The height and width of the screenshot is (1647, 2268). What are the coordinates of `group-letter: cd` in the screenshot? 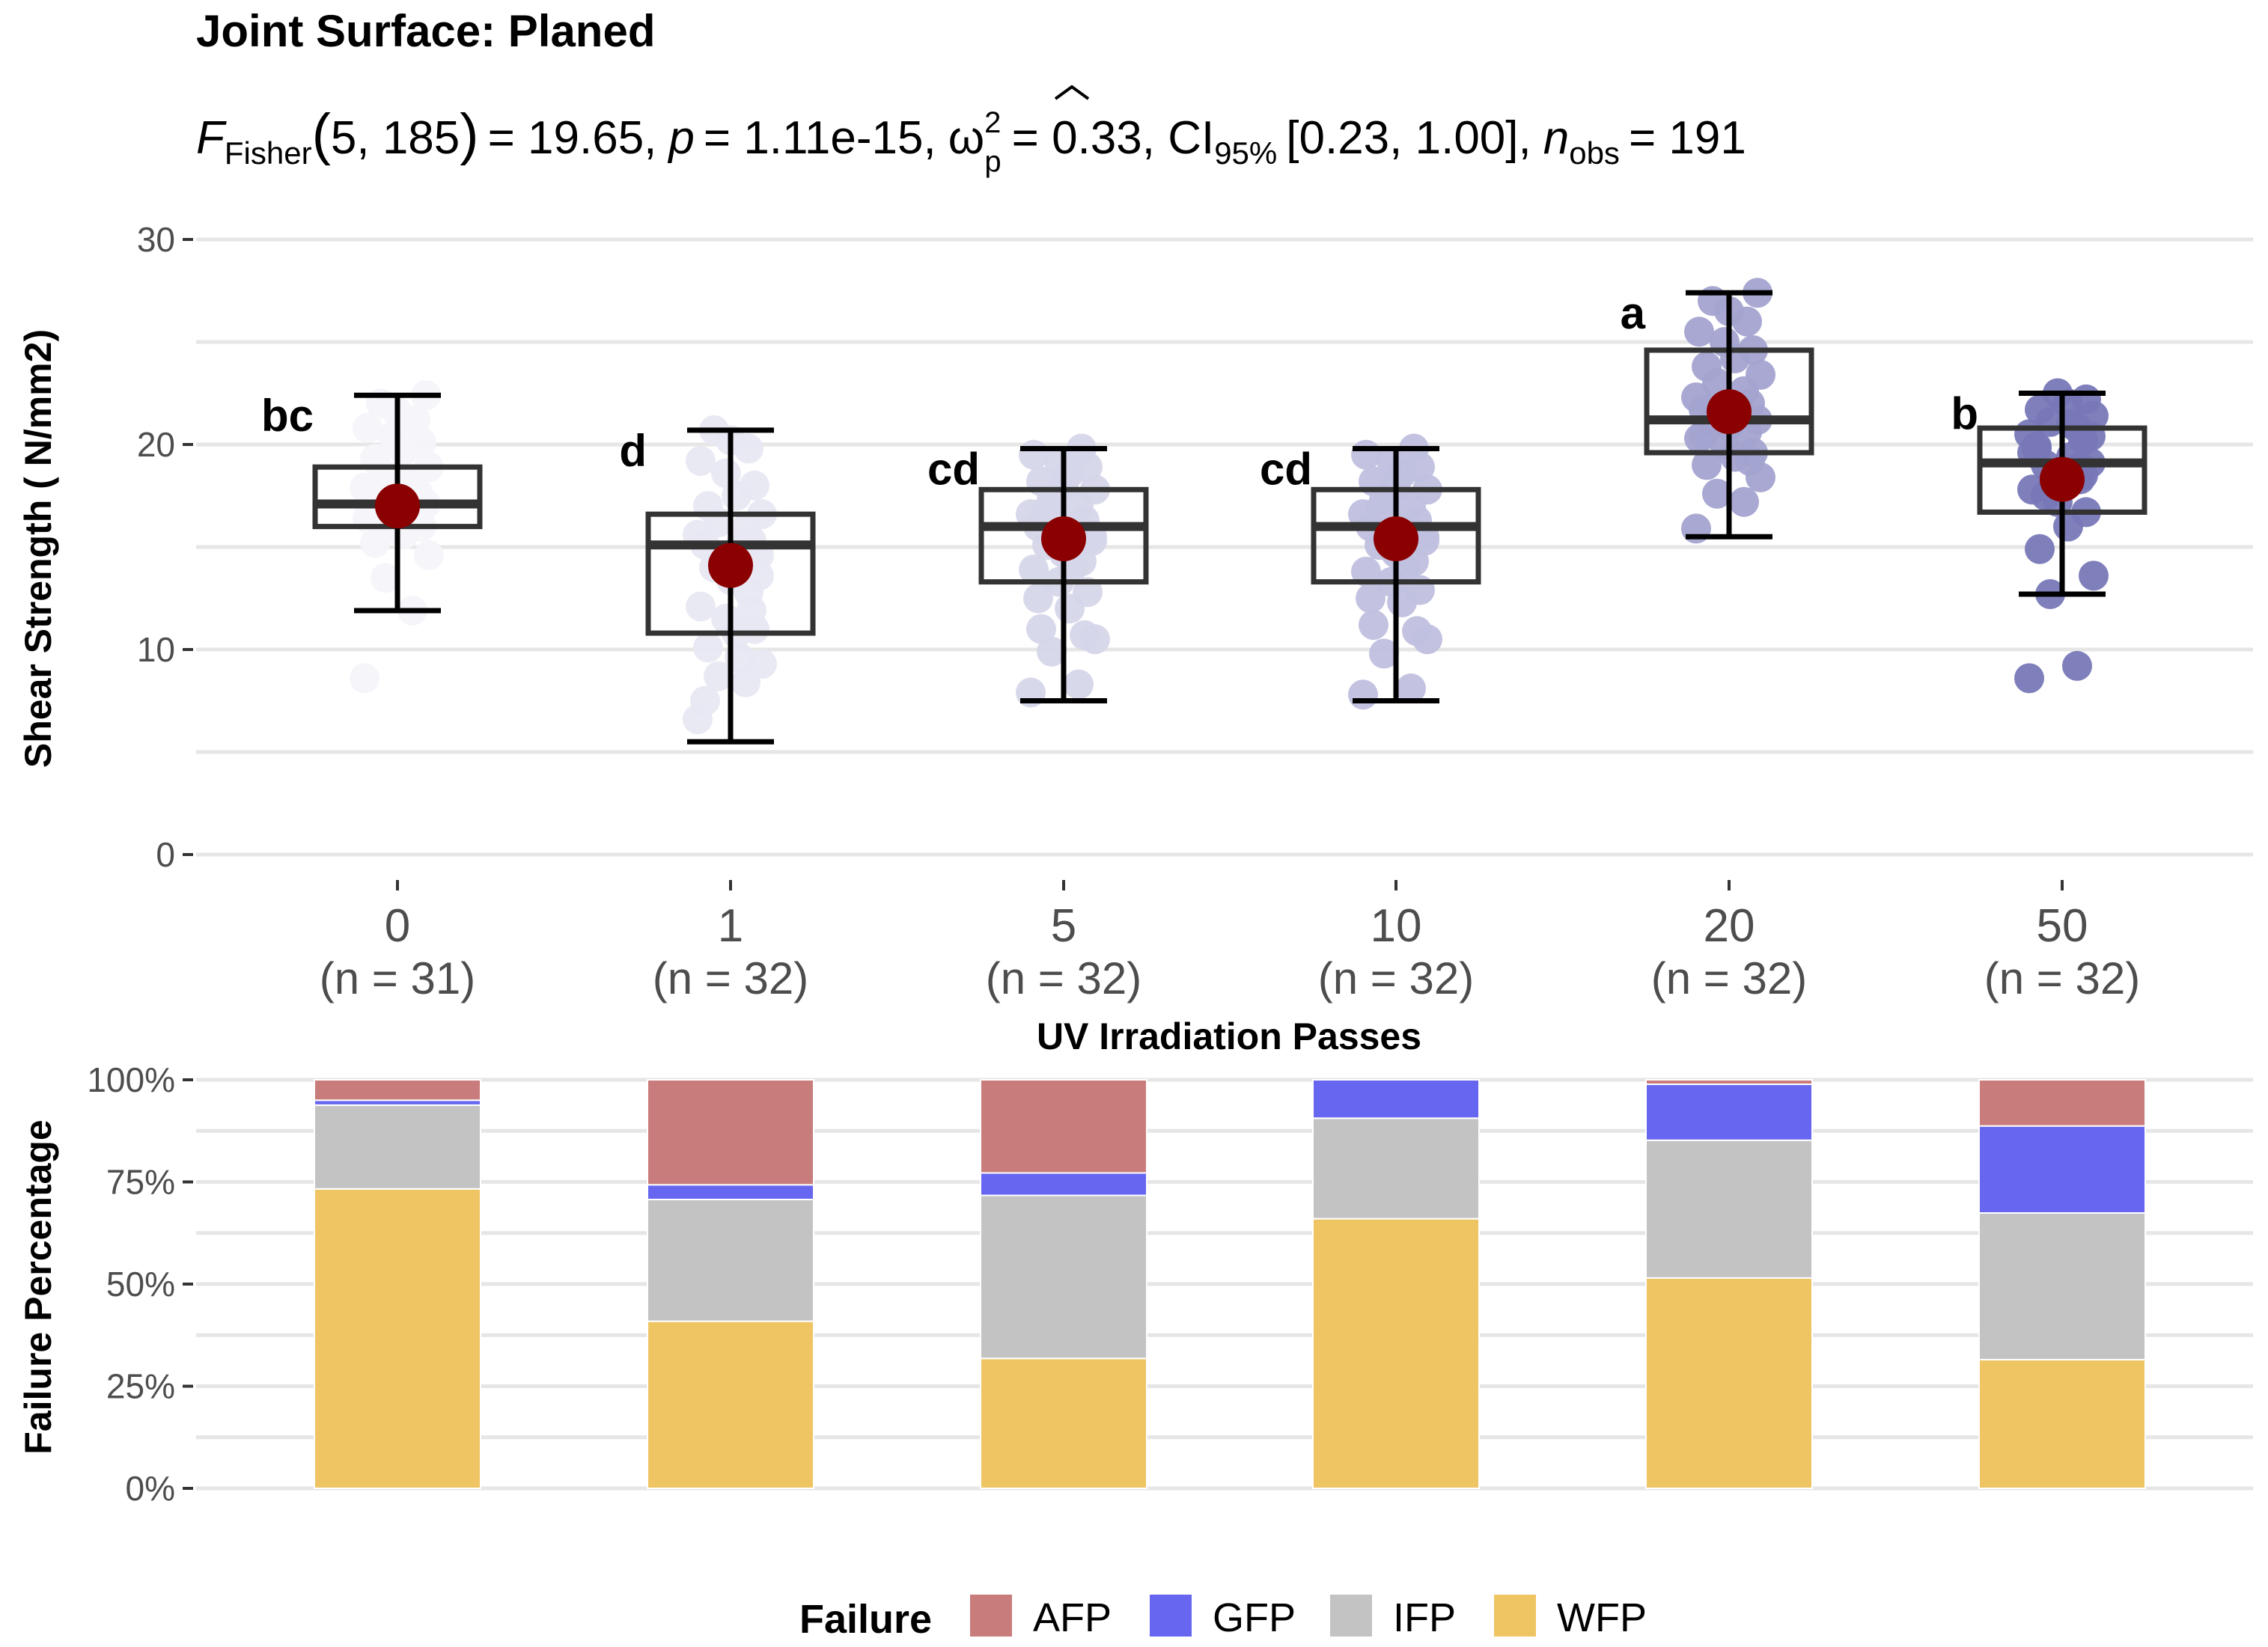 It's located at (953, 469).